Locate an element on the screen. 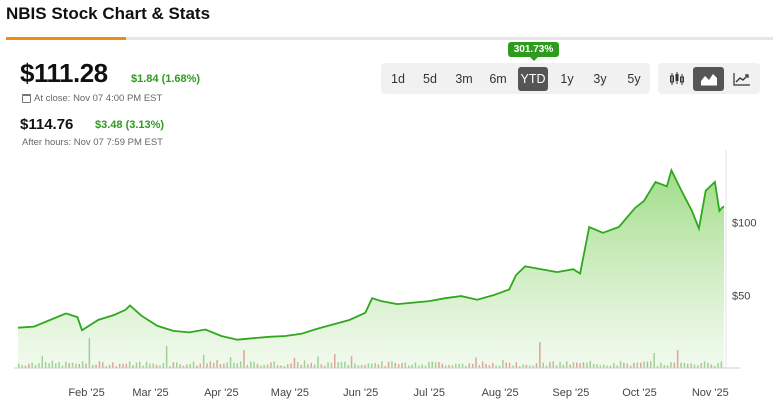  active-tab-indicator is located at coordinates (66, 38).